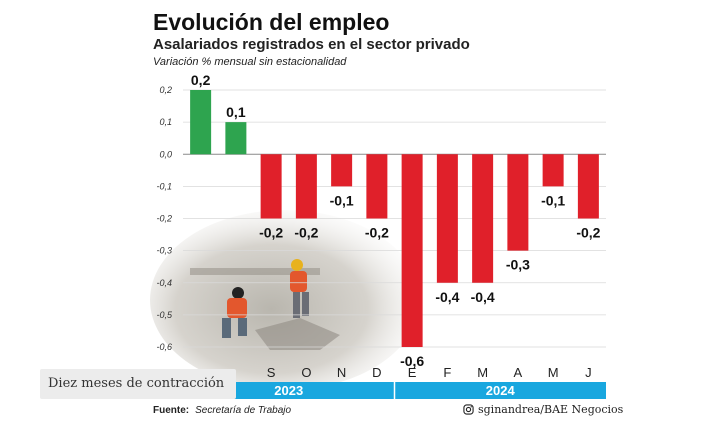 The image size is (704, 441). Describe the element at coordinates (165, 90) in the screenshot. I see `y-tick-label: 0,2` at that location.